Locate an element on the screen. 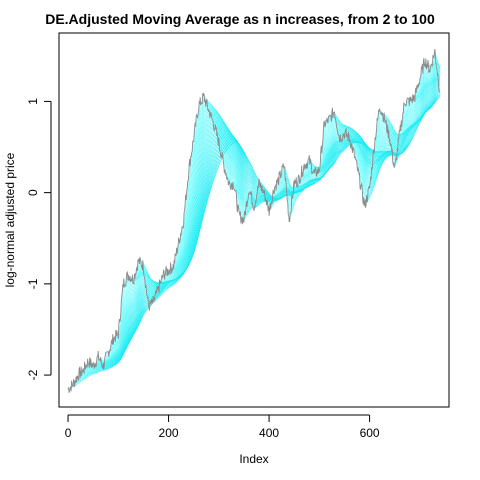 The height and width of the screenshot is (480, 480). y-axis-title: log-normal adjusted price is located at coordinates (10, 219).